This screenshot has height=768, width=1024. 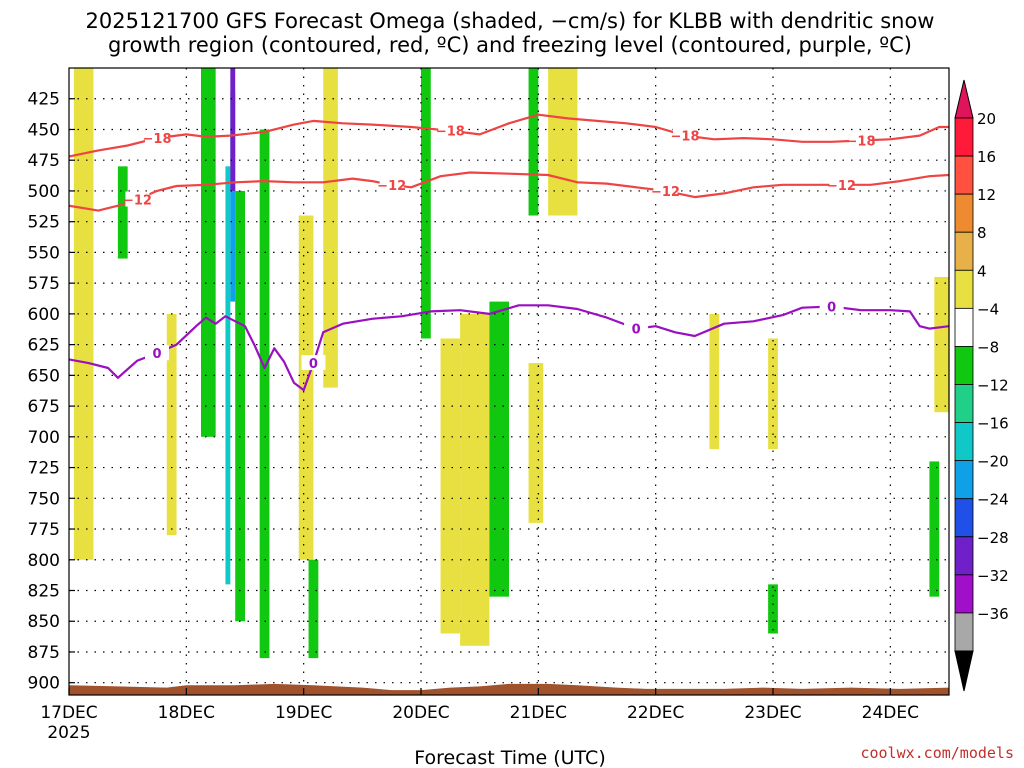 I want to click on y-tick-label-14: 775, so click(x=44, y=530).